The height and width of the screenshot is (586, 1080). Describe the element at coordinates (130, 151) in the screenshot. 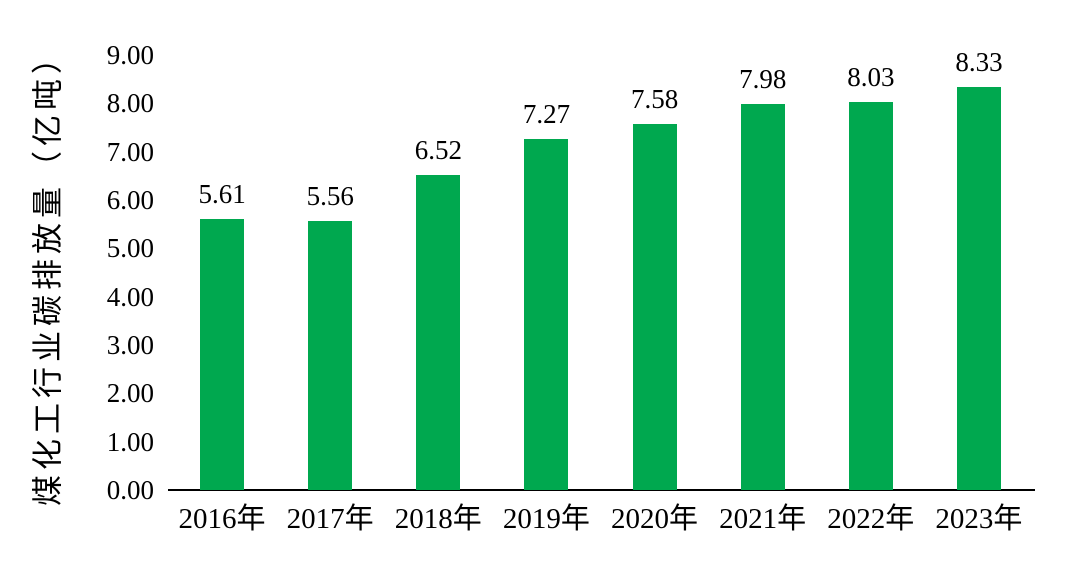

I see `y-axis-tick-label: 7.00` at that location.